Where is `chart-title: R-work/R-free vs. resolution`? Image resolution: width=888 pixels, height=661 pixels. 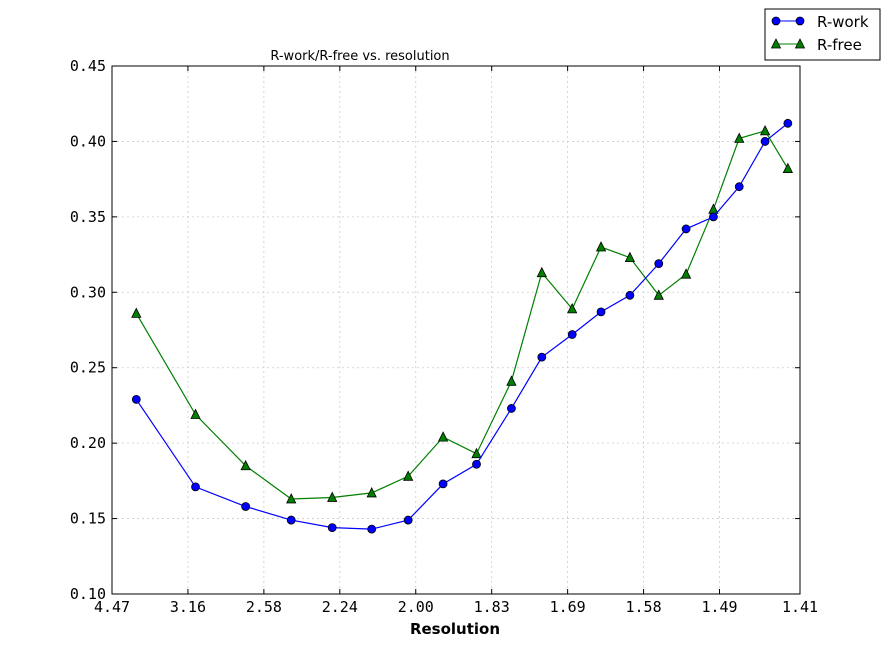
chart-title: R-work/R-free vs. resolution is located at coordinates (359, 56).